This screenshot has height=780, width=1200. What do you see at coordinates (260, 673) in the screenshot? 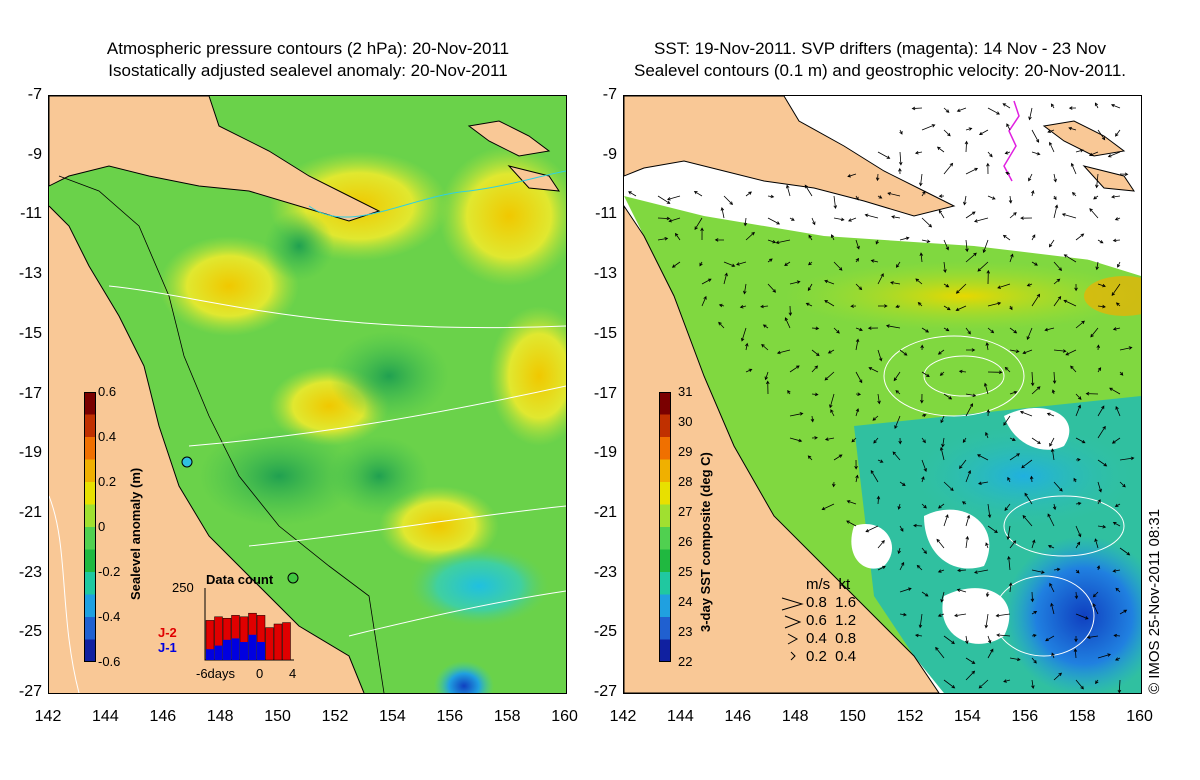
I see `inset-xlabel-zero: 0` at bounding box center [260, 673].